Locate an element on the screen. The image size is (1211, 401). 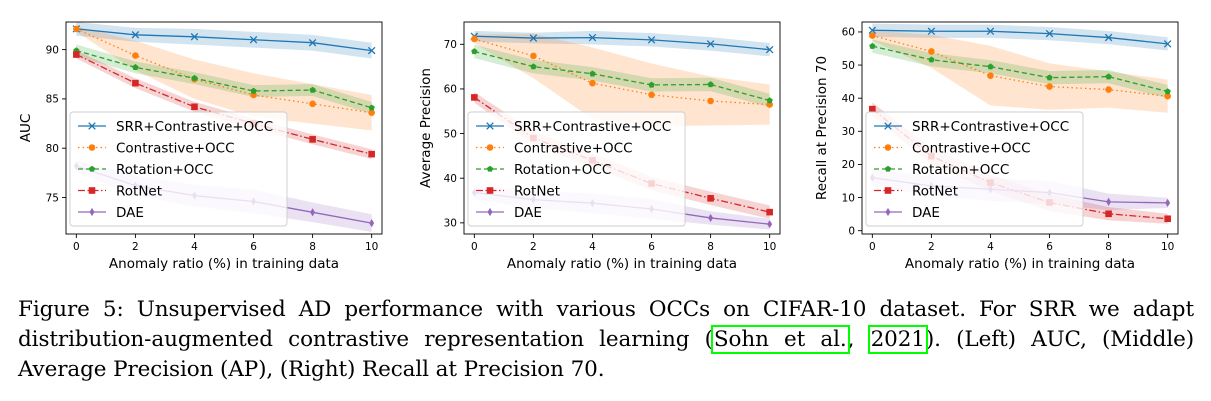
legend-label-1: Contrastive+OCC is located at coordinates (971, 149).